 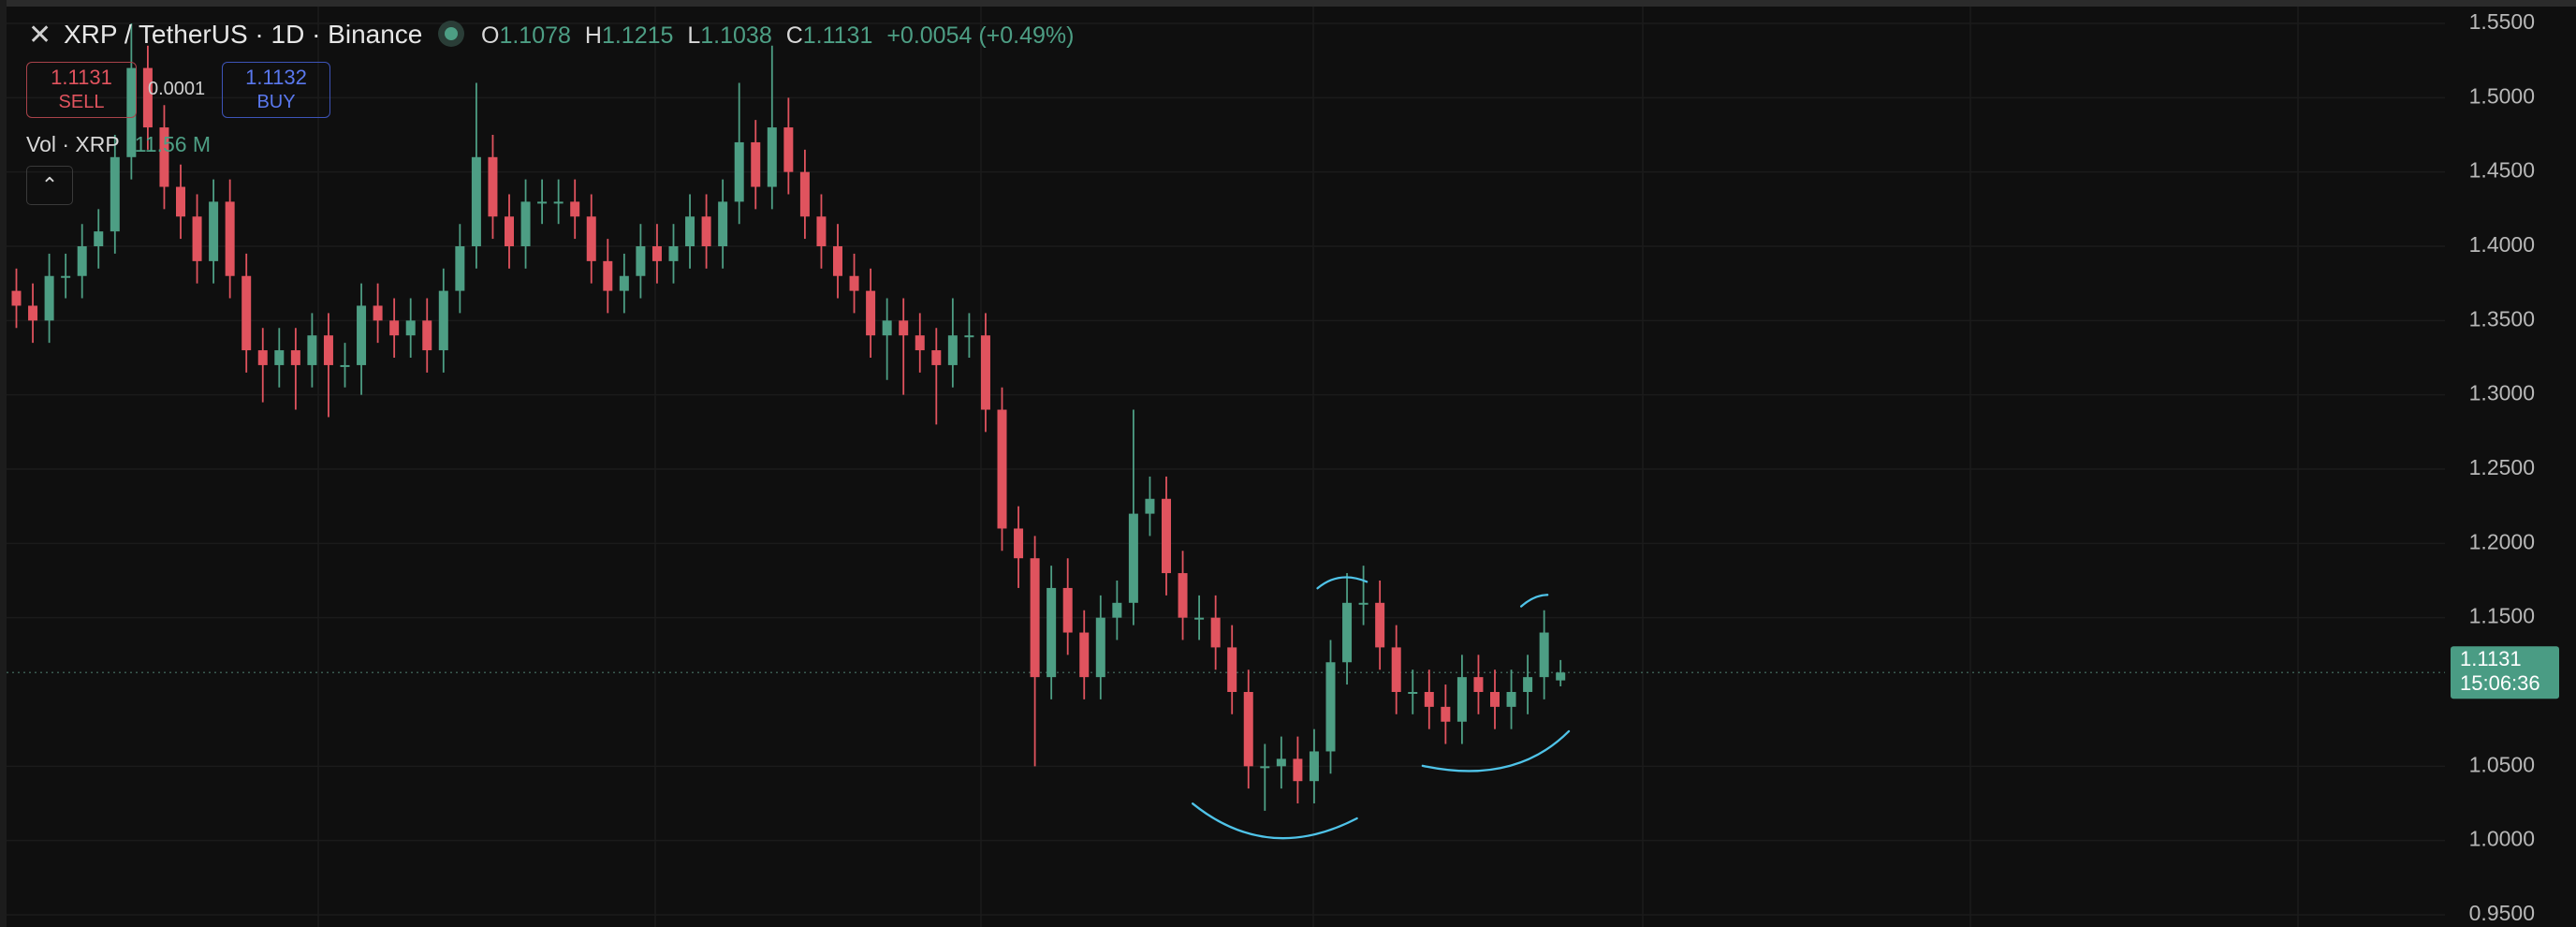 What do you see at coordinates (276, 102) in the screenshot?
I see `buy-label: BUY` at bounding box center [276, 102].